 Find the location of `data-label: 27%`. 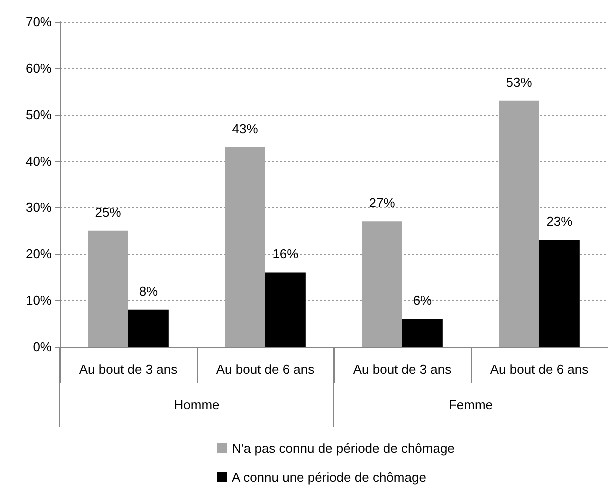

data-label: 27% is located at coordinates (382, 203).